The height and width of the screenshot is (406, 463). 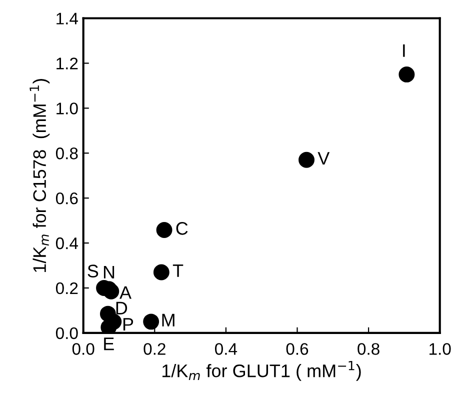 I want to click on annotation: D, so click(x=122, y=308).